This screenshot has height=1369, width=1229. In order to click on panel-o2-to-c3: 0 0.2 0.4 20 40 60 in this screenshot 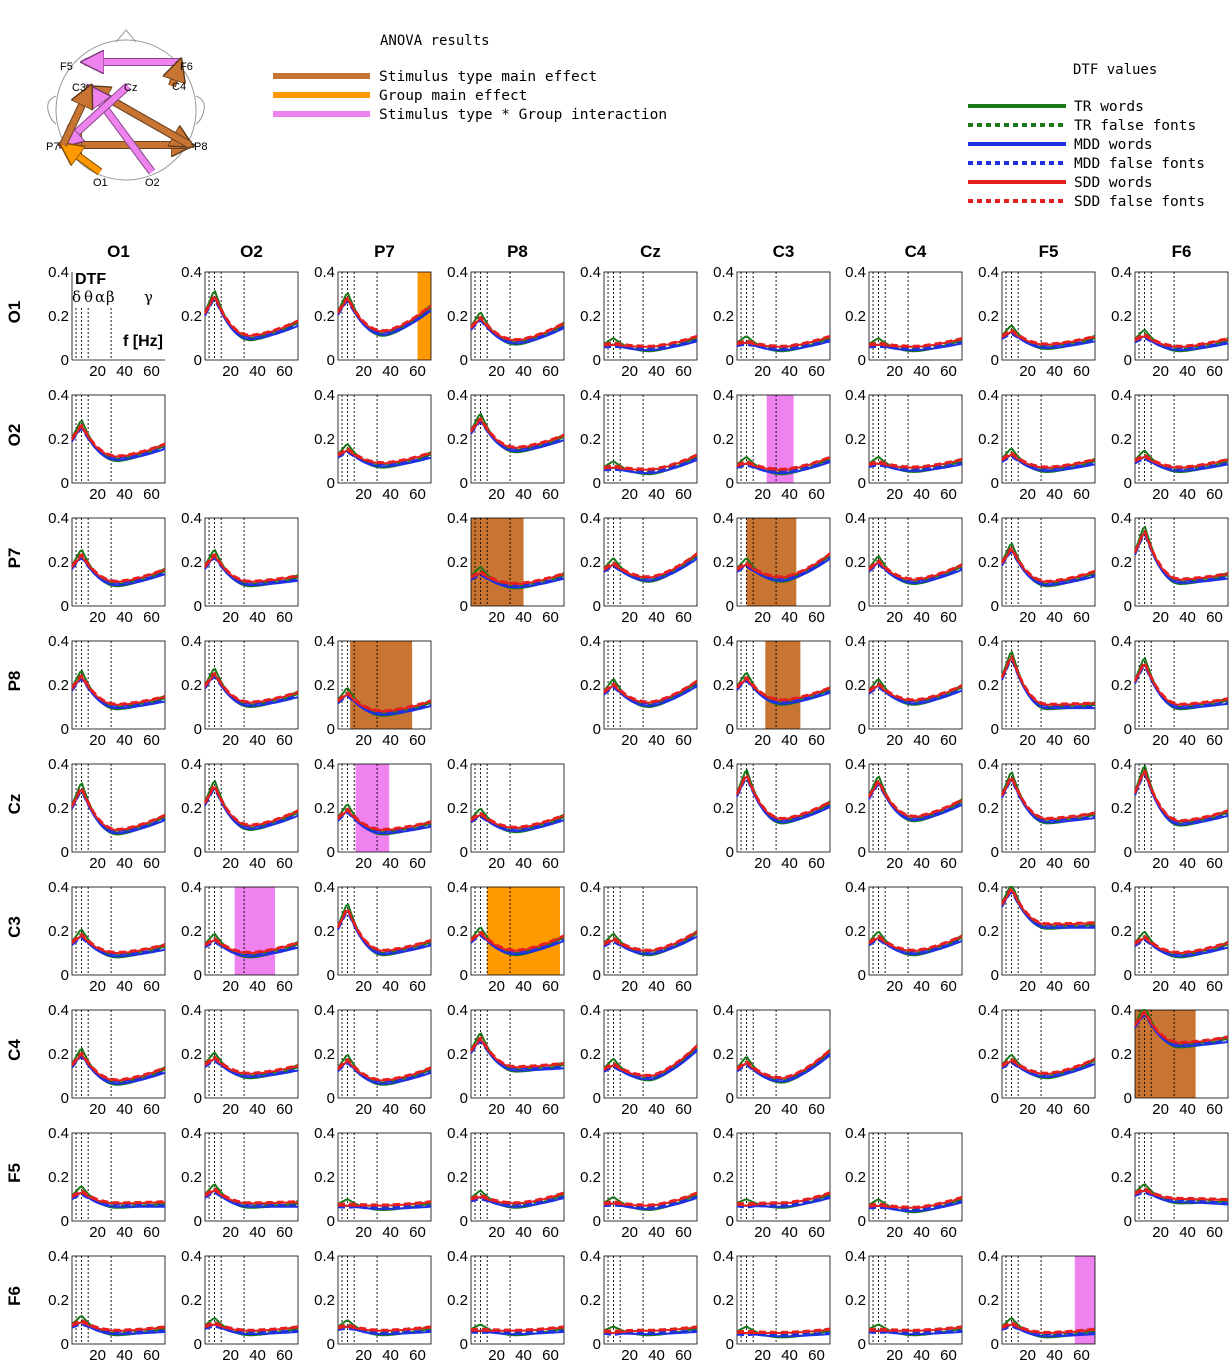, I will do `click(772, 445)`.